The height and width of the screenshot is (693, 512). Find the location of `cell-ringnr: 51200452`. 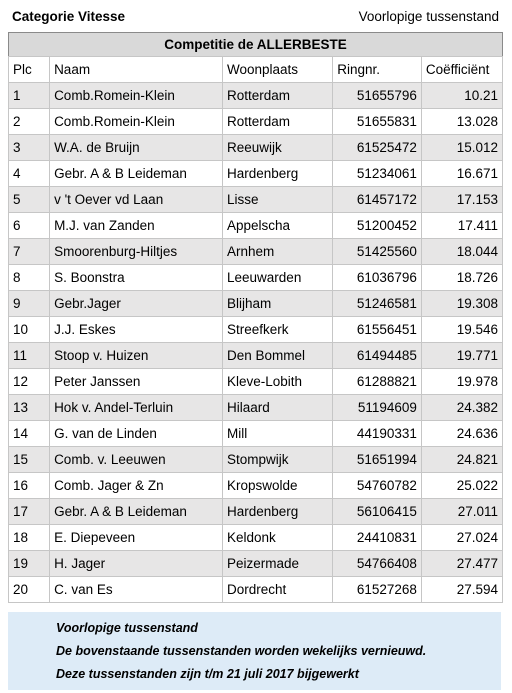

cell-ringnr: 51200452 is located at coordinates (377, 225).